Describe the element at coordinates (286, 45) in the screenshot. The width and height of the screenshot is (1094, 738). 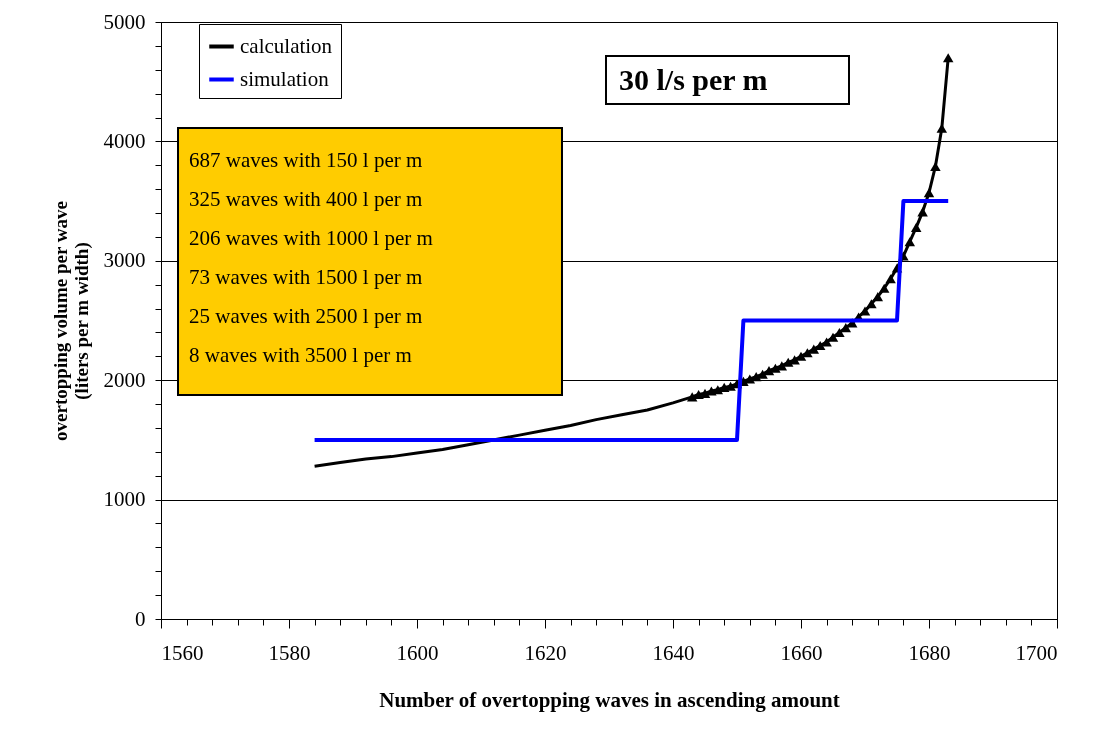
I see `legend-label: calculation` at that location.